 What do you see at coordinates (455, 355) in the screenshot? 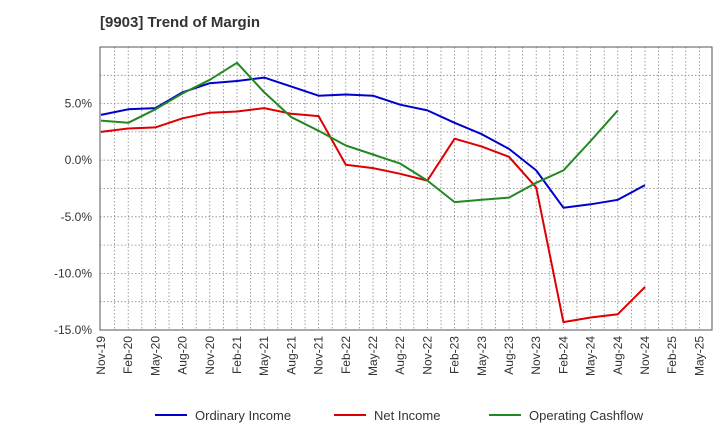
I see `x-tick-label: Feb-23` at bounding box center [455, 355].